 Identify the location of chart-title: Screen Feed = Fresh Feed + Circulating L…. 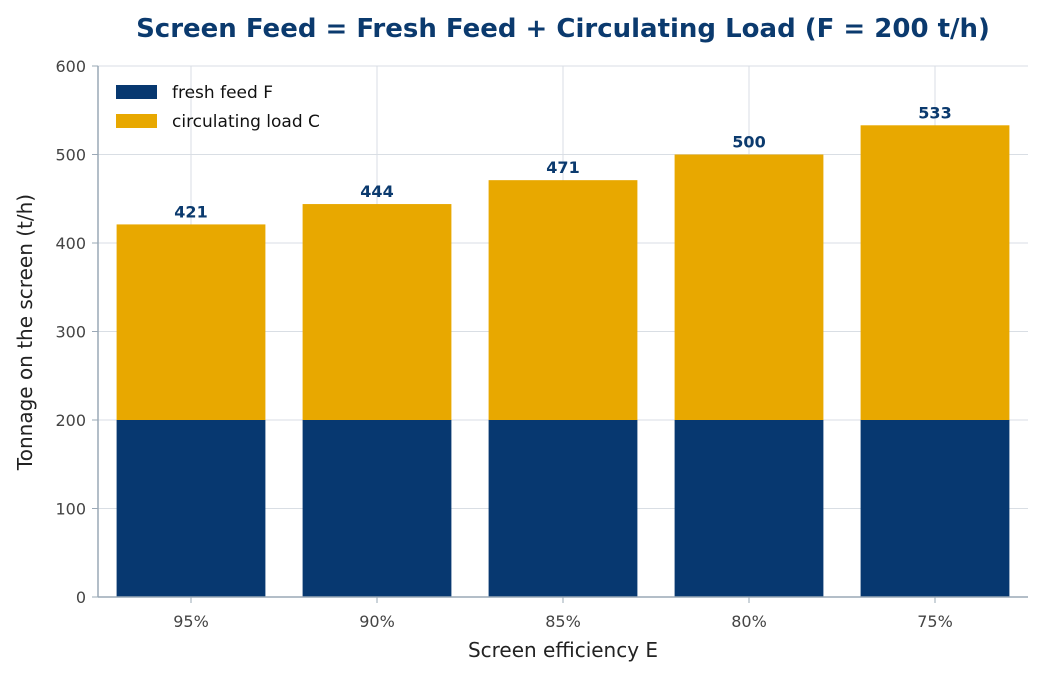
(563, 29).